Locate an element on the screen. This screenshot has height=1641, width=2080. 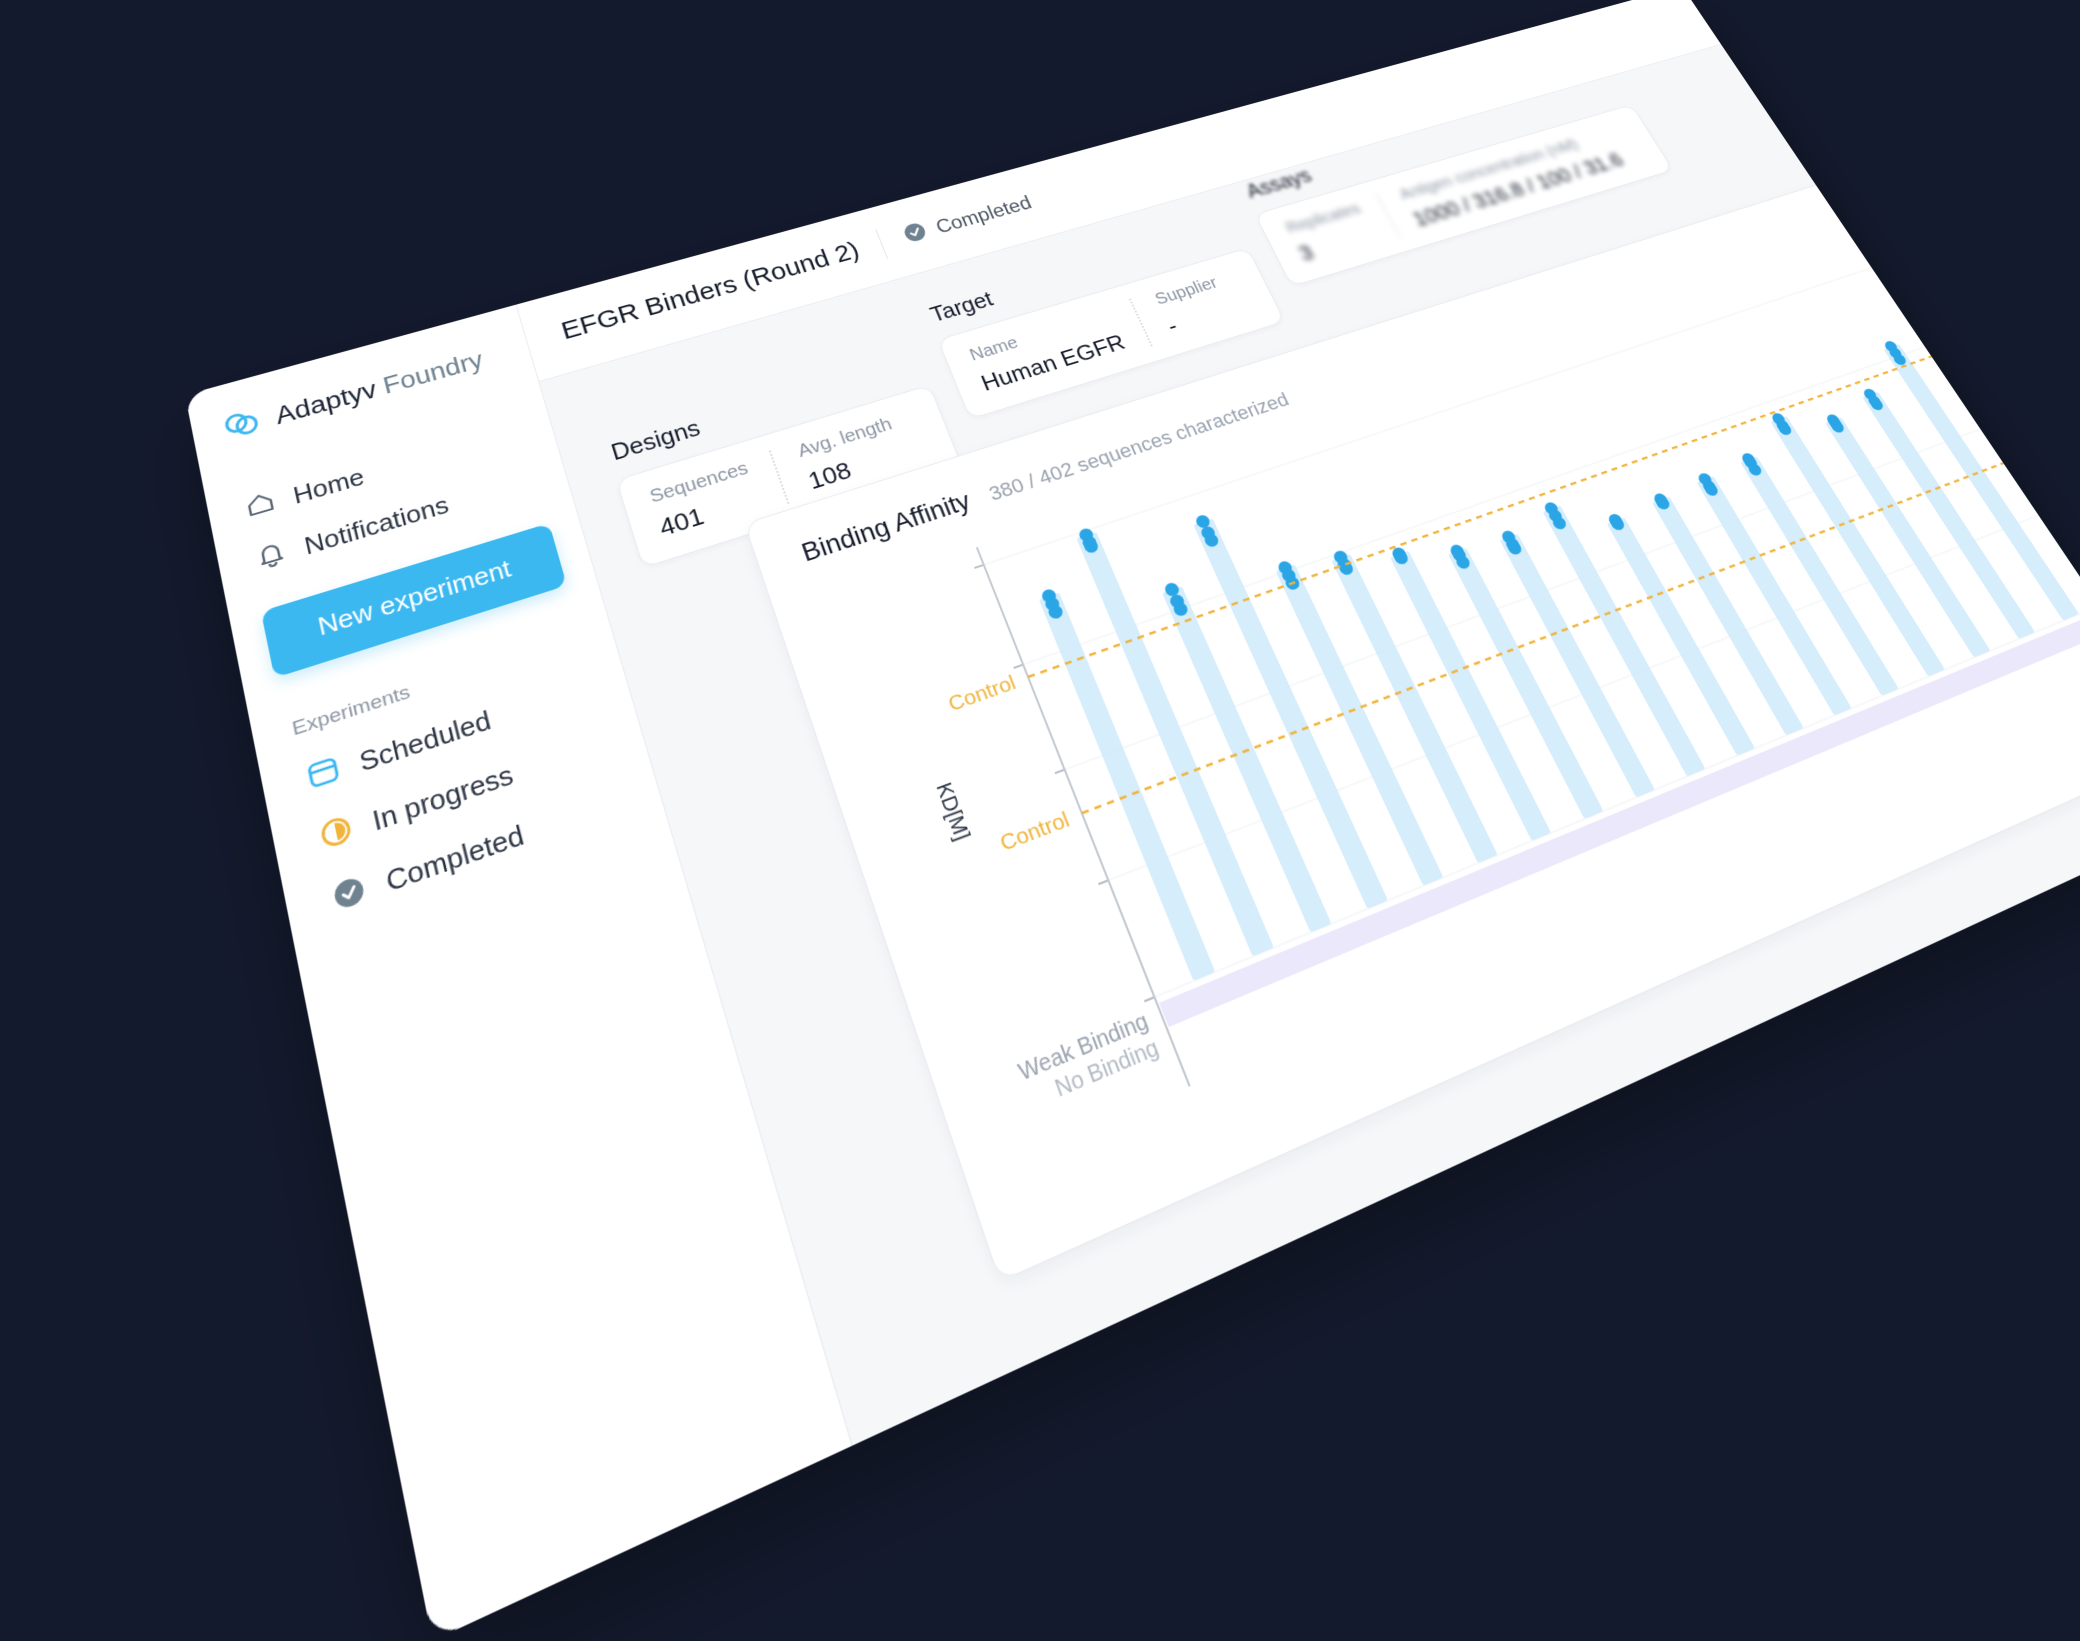
calendar-icon is located at coordinates (323, 776).